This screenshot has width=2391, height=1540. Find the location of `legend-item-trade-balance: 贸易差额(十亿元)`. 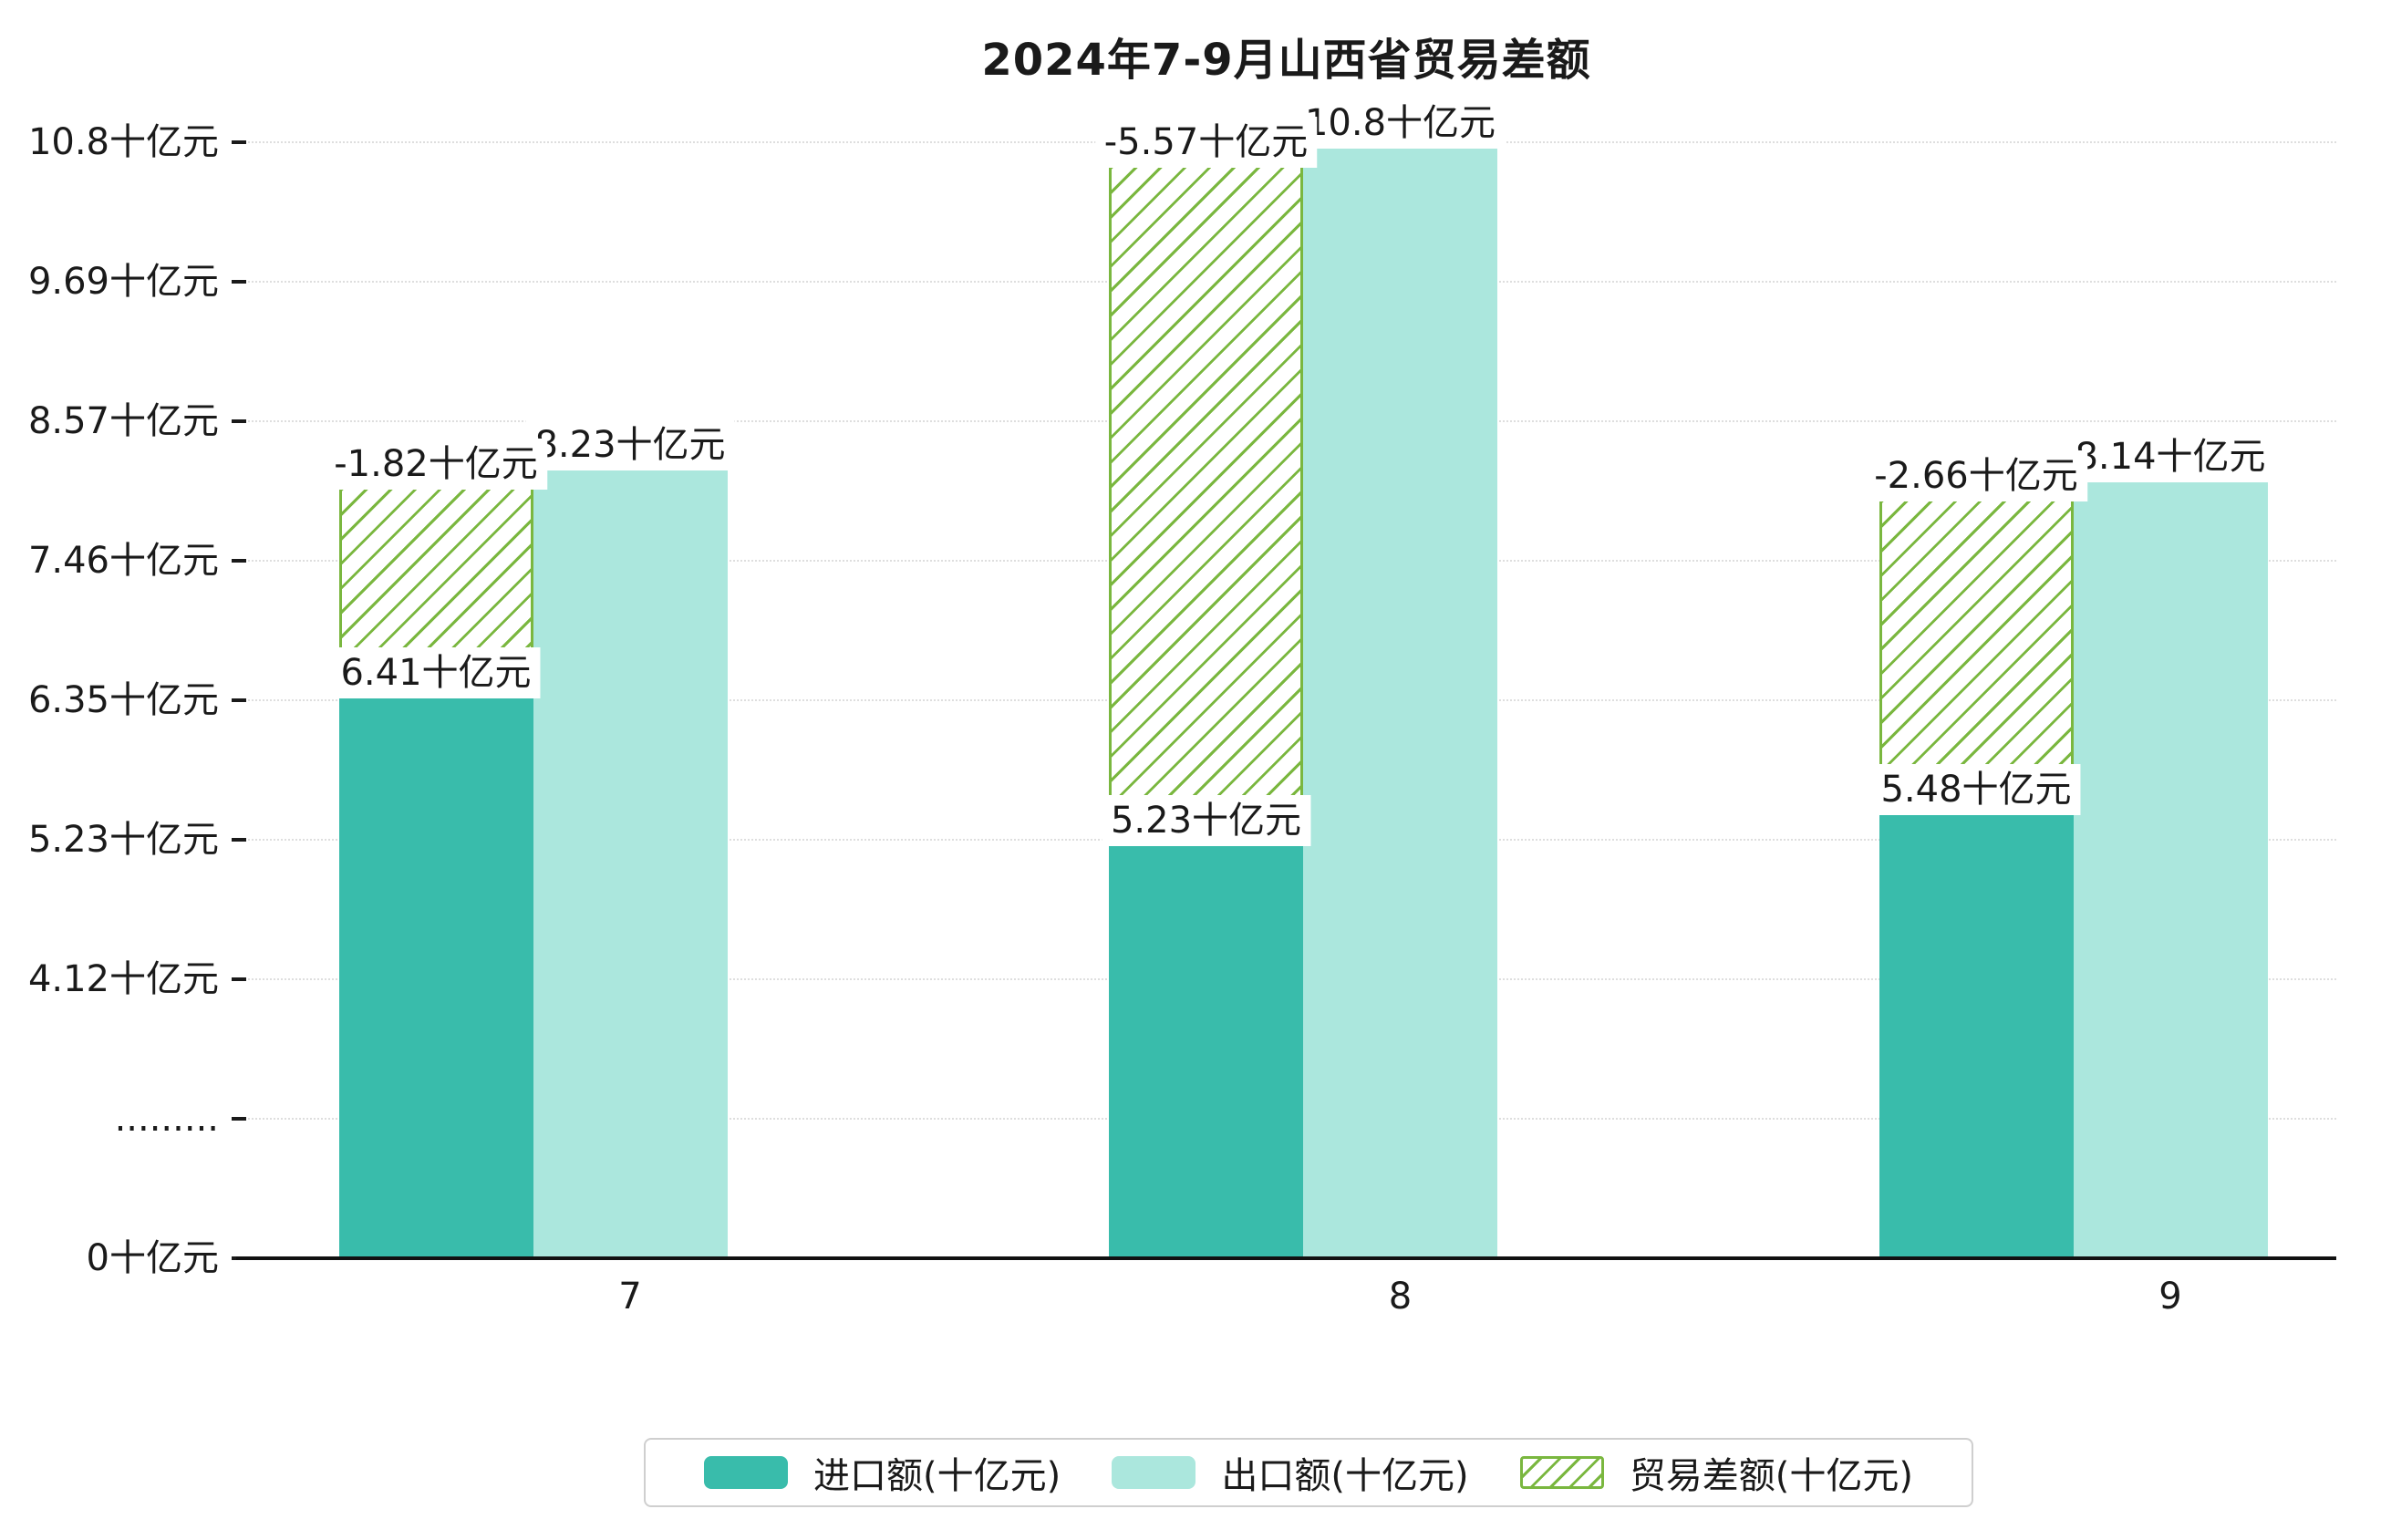

legend-item-trade-balance: 贸易差额(十亿元) is located at coordinates (1716, 1472).